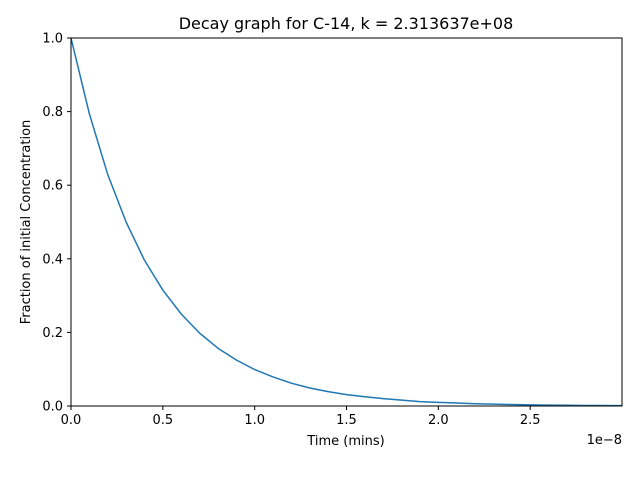  I want to click on x-tick-label: 1.0, so click(254, 420).